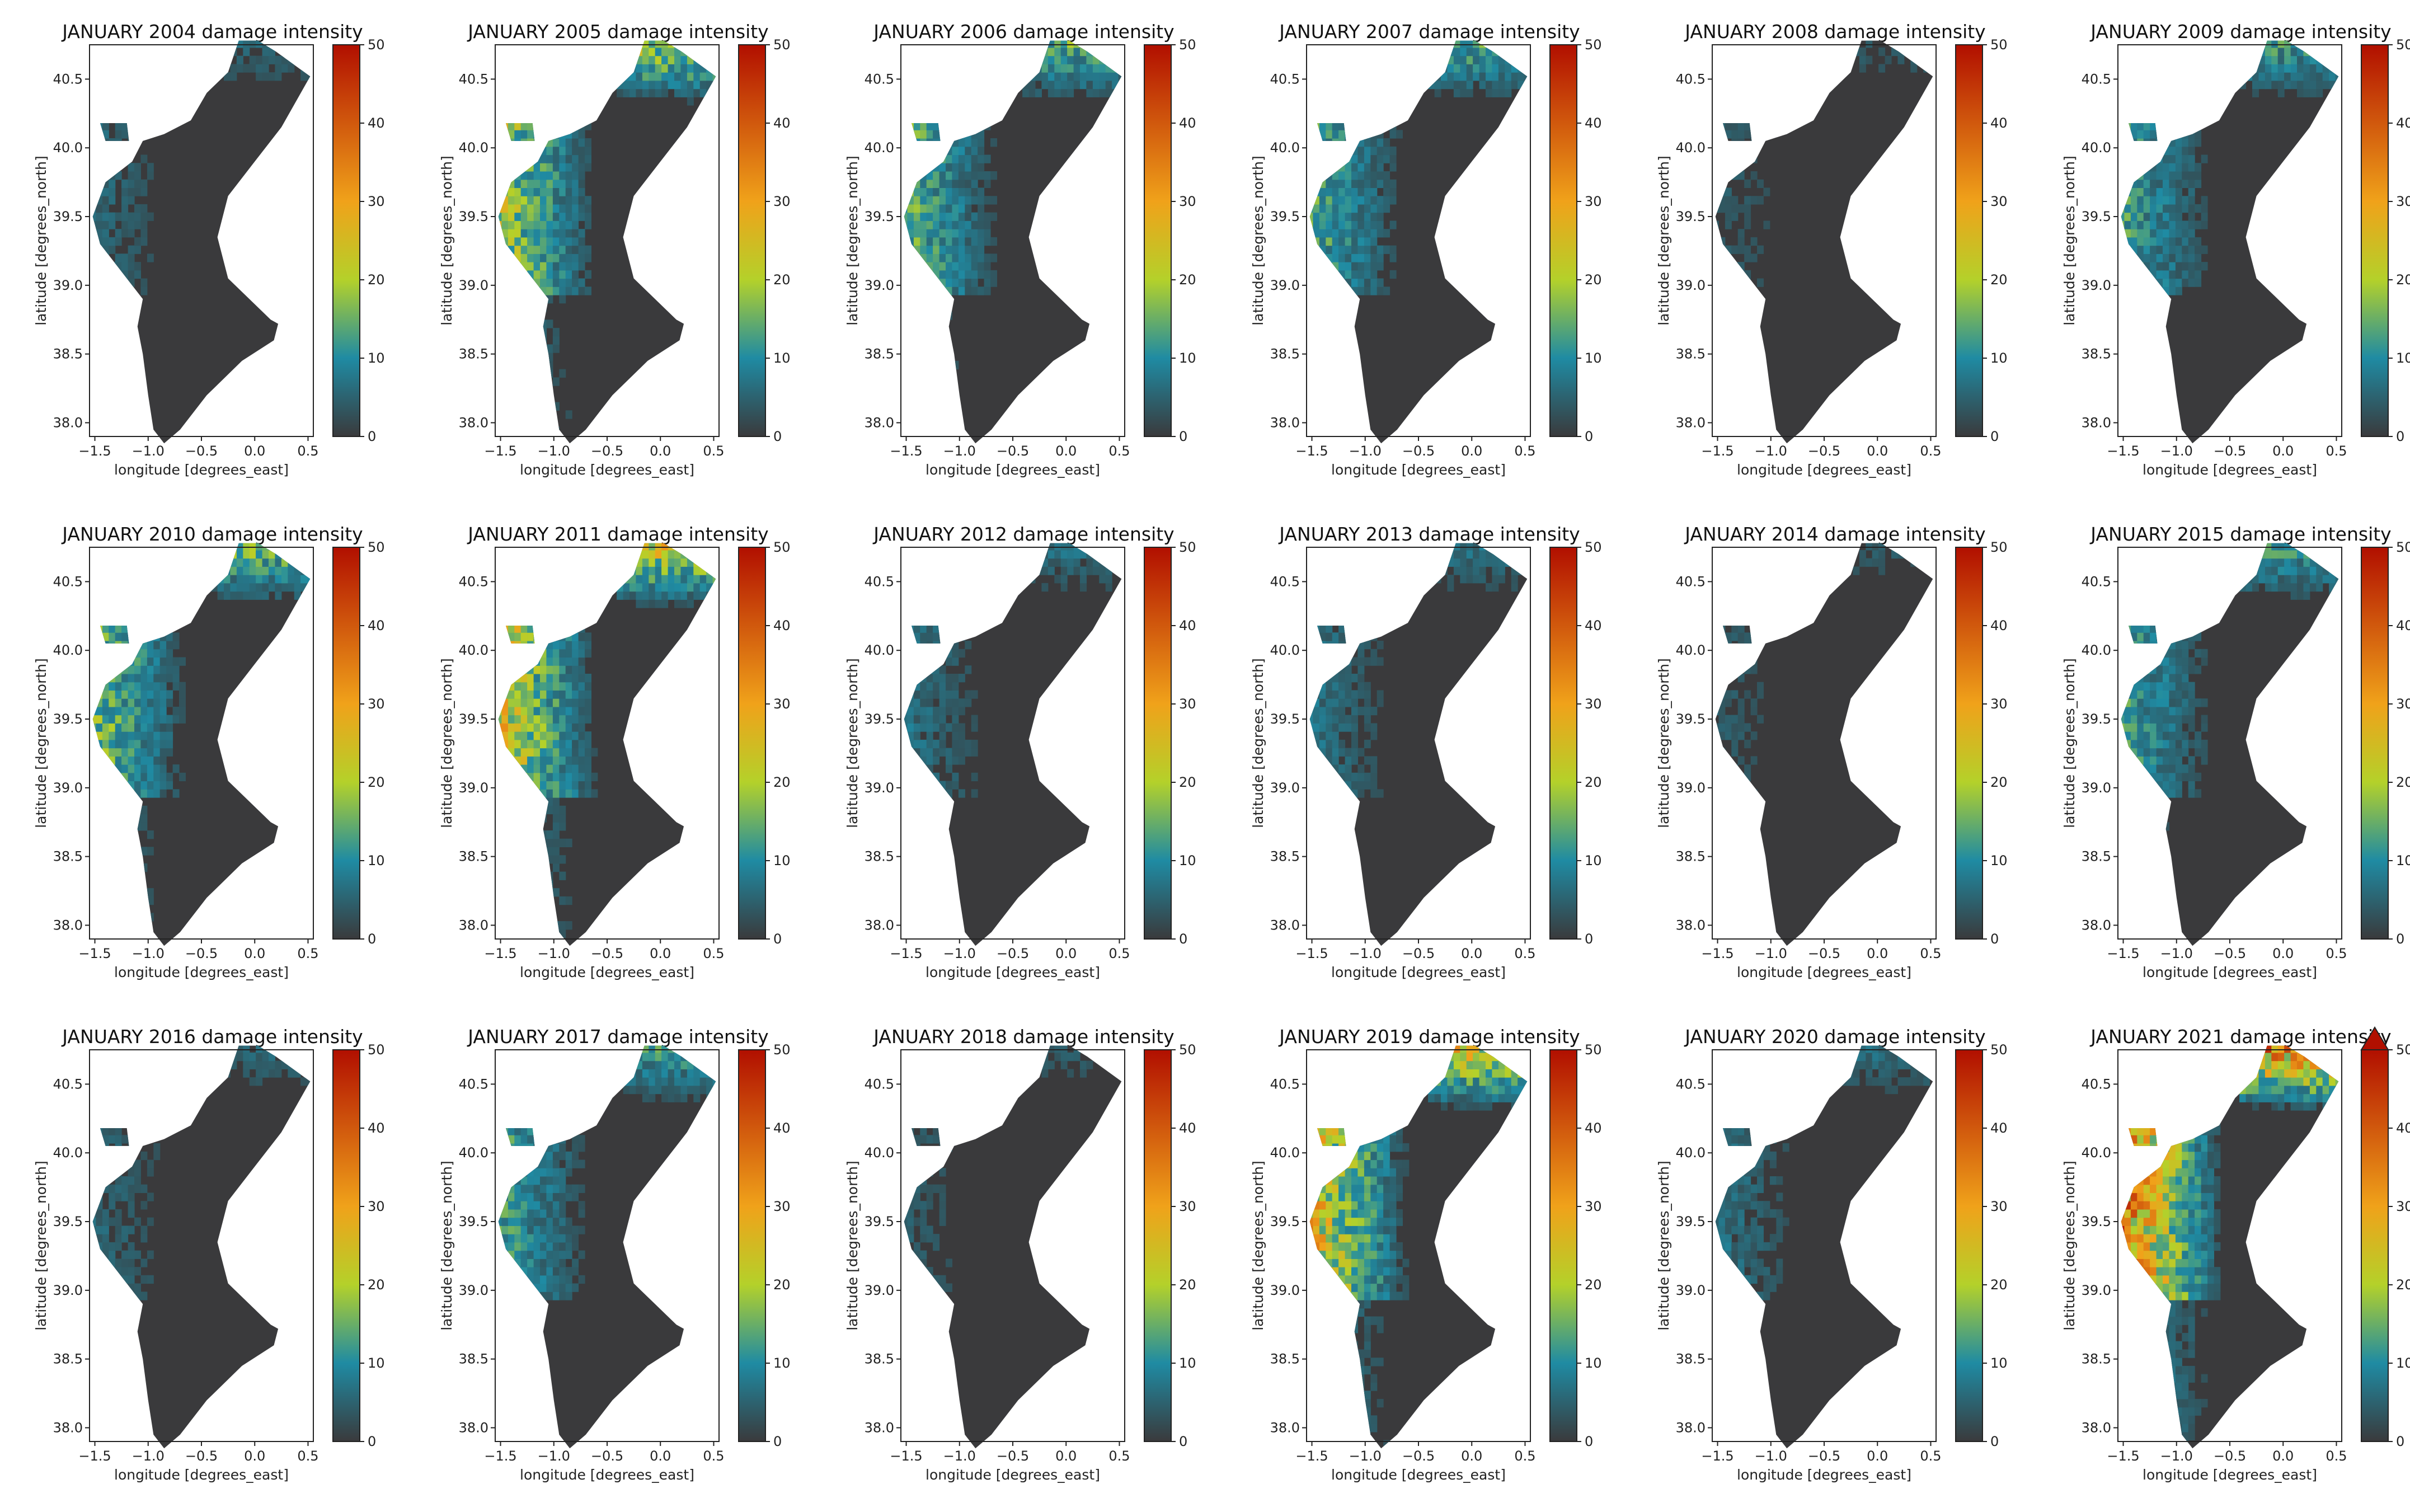  What do you see at coordinates (1429, 1037) in the screenshot?
I see `panel-title: JANUARY 2019 damage intensity` at bounding box center [1429, 1037].